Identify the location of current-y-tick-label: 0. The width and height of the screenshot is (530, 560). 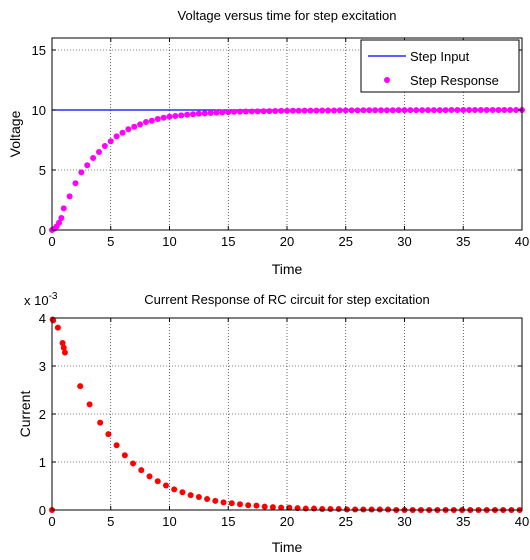
(42, 510).